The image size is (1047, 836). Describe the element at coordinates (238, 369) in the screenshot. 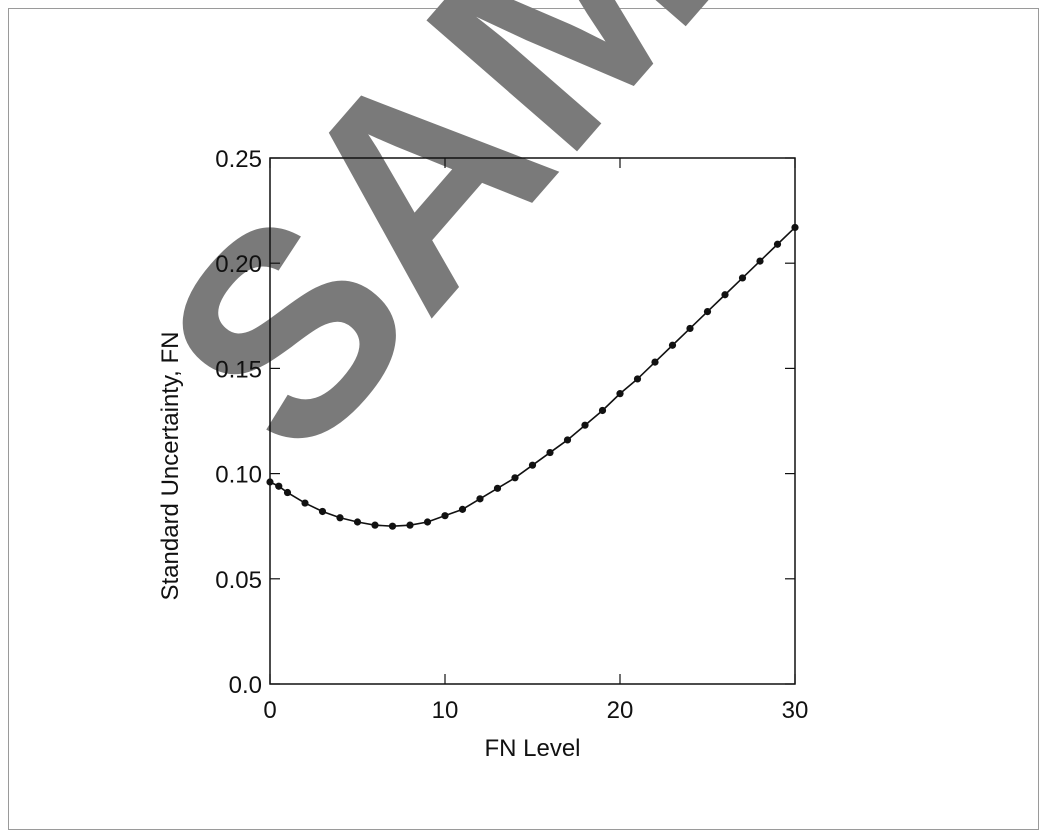

I see `y-tick-label: 0.15` at that location.